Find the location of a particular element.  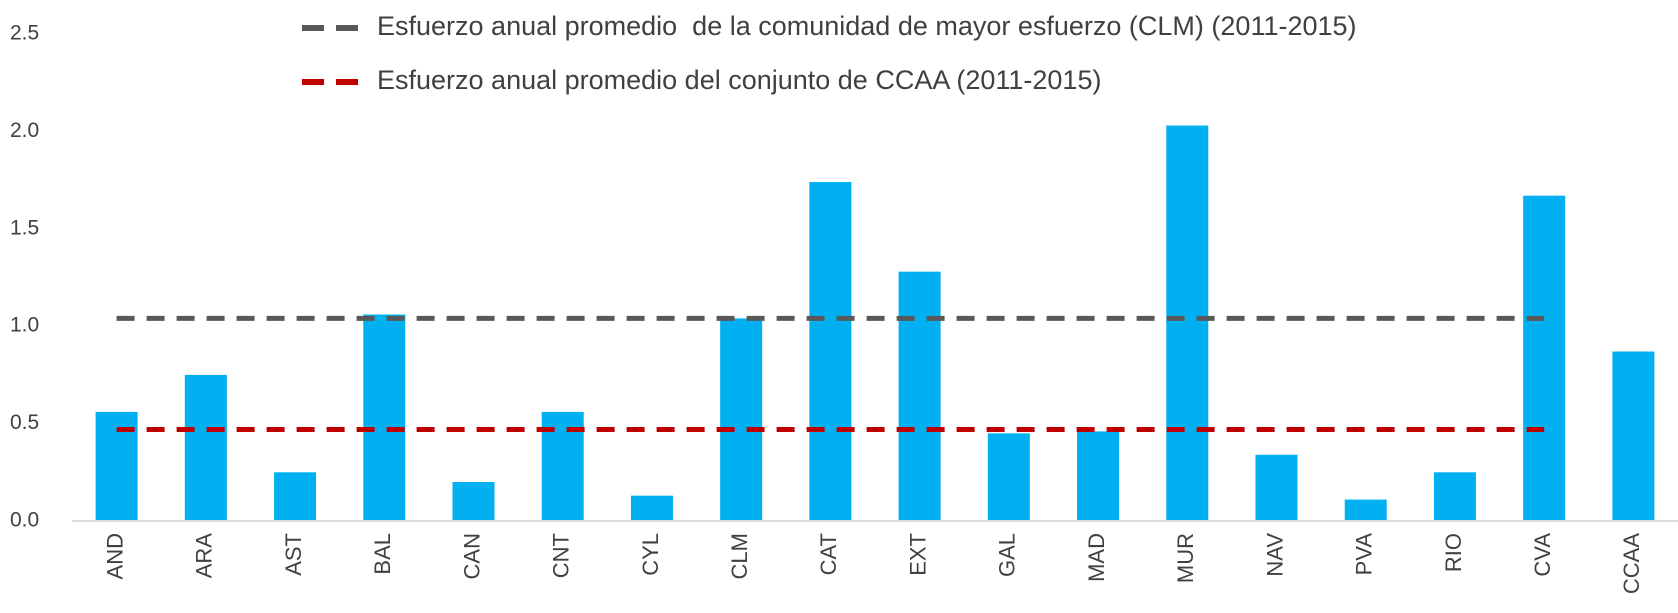

y-tick-label: 2.5 is located at coordinates (24, 33).